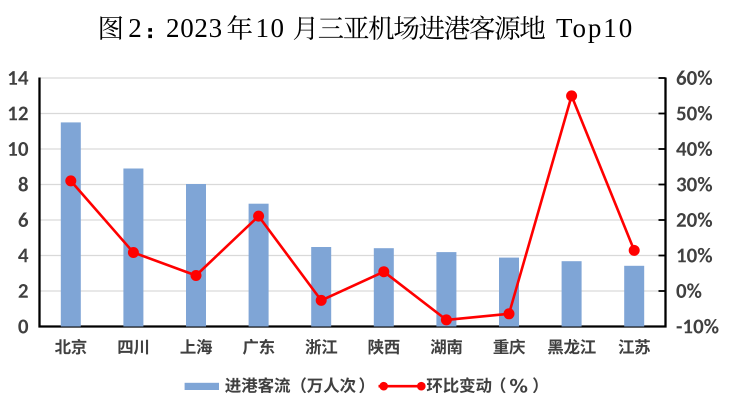 The image size is (729, 409). I want to click on svg-text: Top10, so click(595, 28).